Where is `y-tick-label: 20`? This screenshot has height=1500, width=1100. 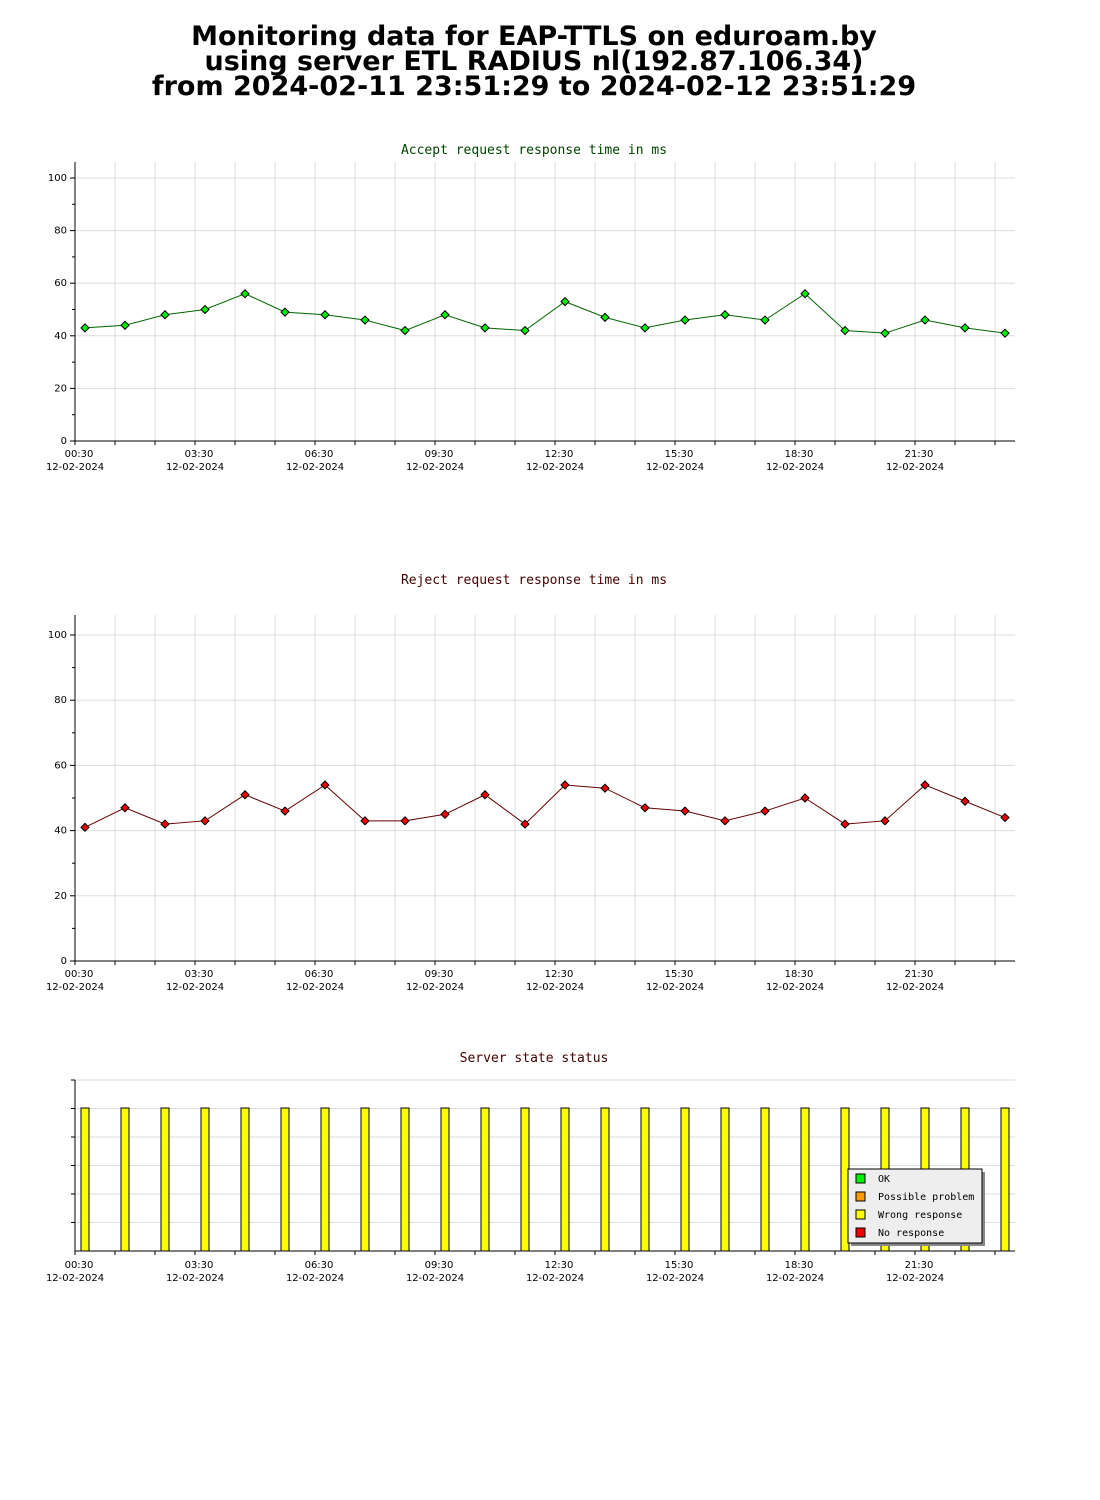 y-tick-label: 20 is located at coordinates (60, 388).